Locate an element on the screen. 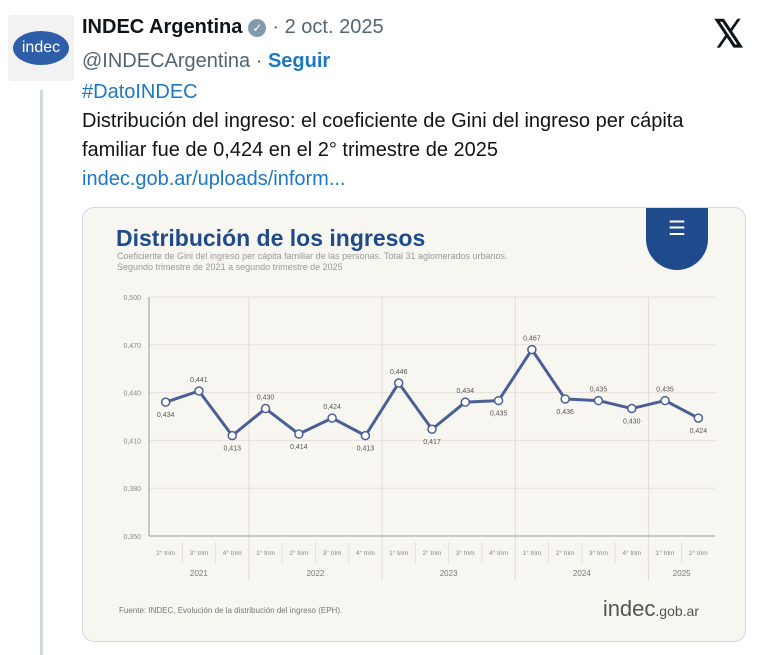  follow-button: Seguir is located at coordinates (299, 61).